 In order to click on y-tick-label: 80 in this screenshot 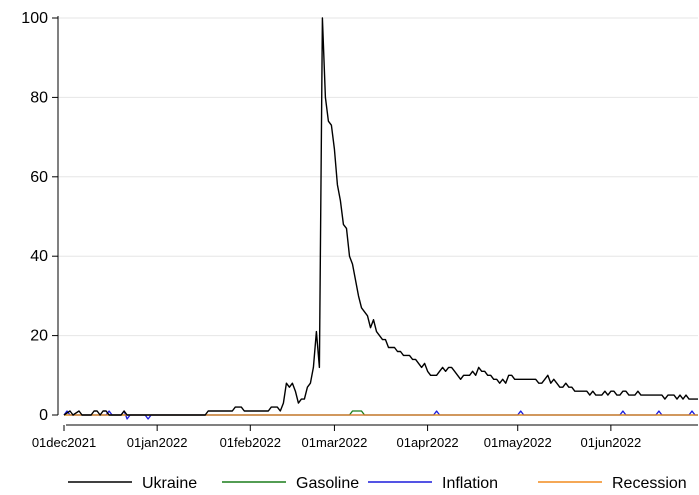, I will do `click(39, 97)`.